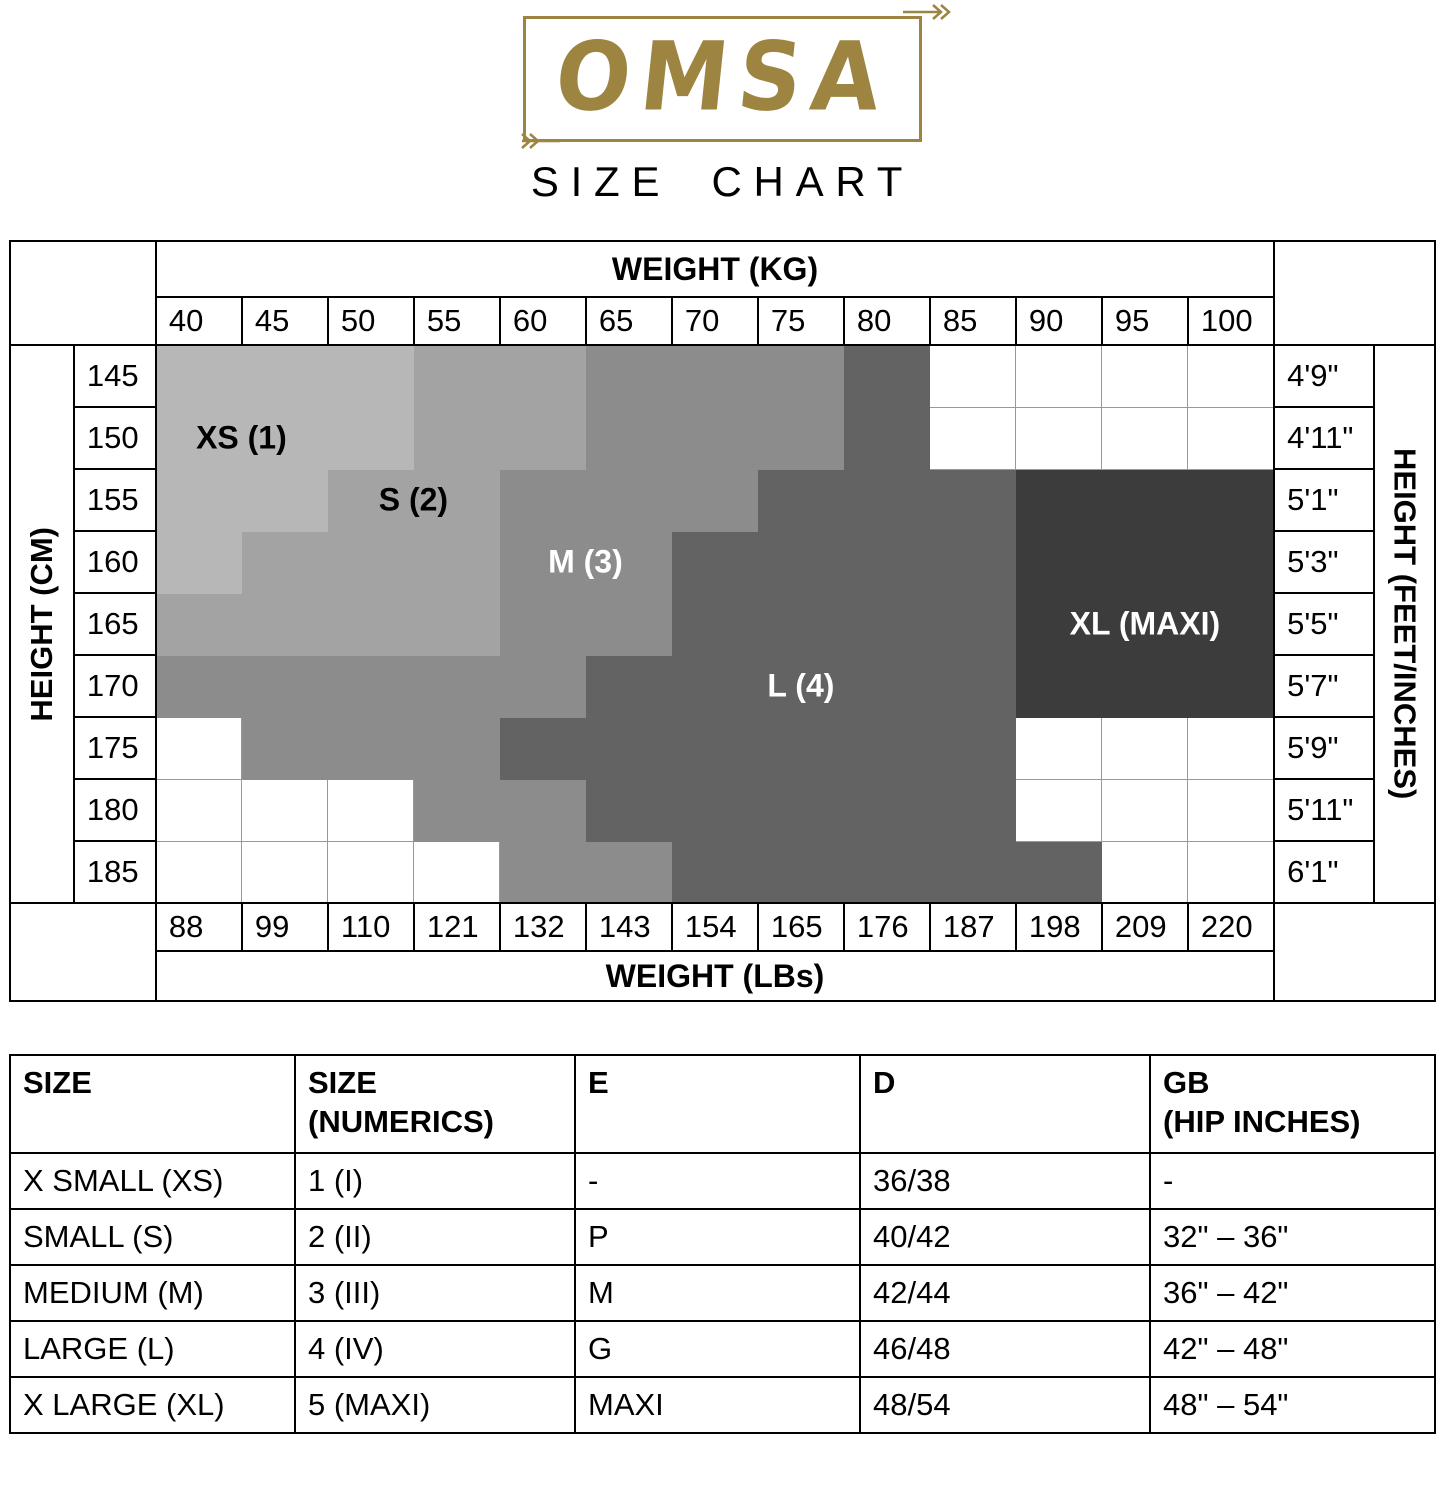 The image size is (1445, 1489). What do you see at coordinates (114, 686) in the screenshot?
I see `height-cm-tick: 170` at bounding box center [114, 686].